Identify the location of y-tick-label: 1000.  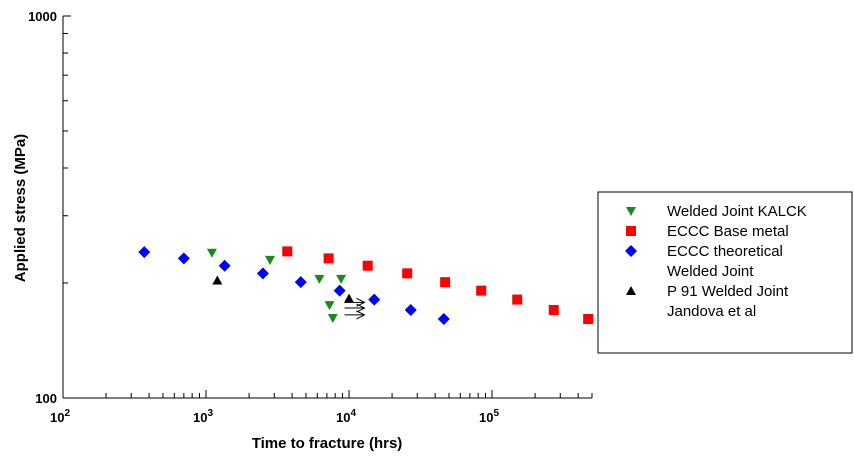
(42, 16).